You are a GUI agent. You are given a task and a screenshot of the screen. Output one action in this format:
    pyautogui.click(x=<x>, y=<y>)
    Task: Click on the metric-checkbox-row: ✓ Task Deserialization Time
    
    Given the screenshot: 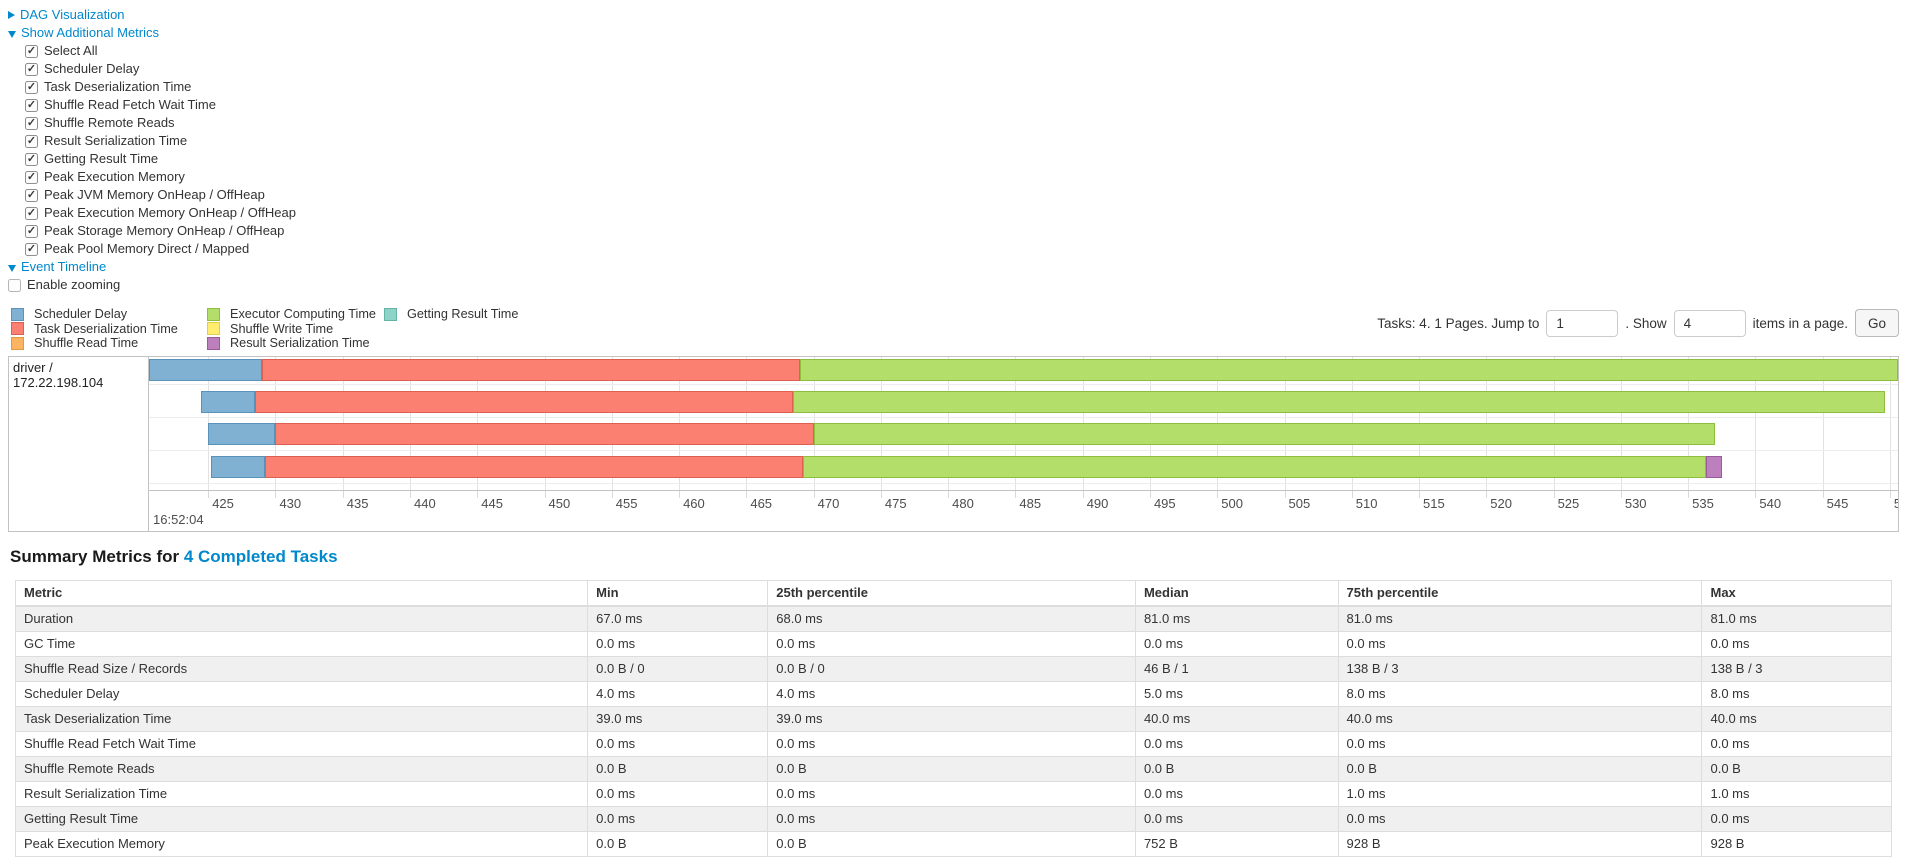 What is the action you would take?
    pyautogui.click(x=953, y=87)
    